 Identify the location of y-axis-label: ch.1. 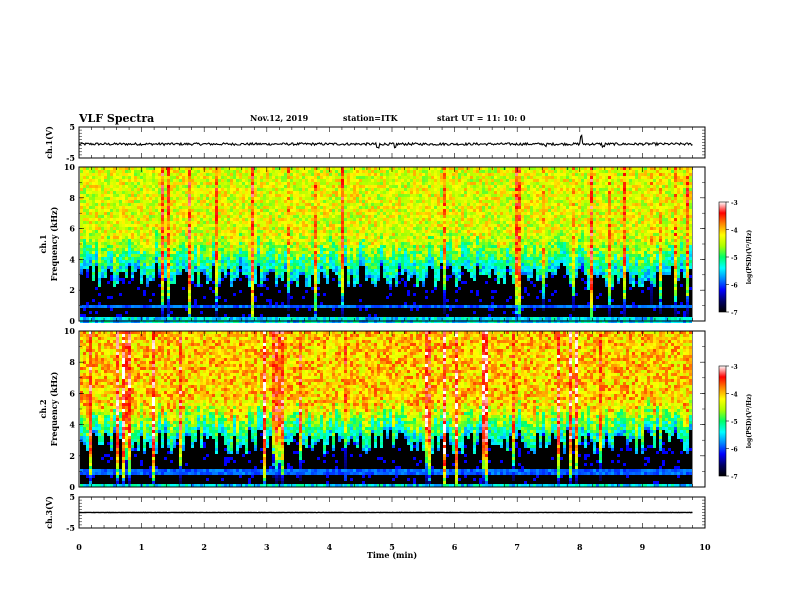
(43, 243).